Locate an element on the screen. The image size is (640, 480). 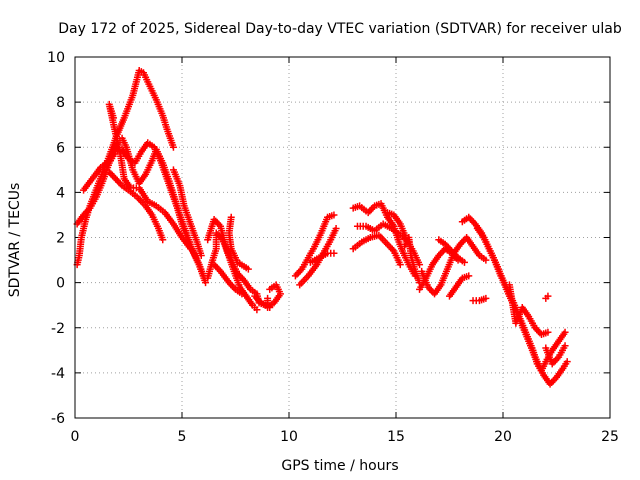
y-tick-label: -4 is located at coordinates (58, 374).